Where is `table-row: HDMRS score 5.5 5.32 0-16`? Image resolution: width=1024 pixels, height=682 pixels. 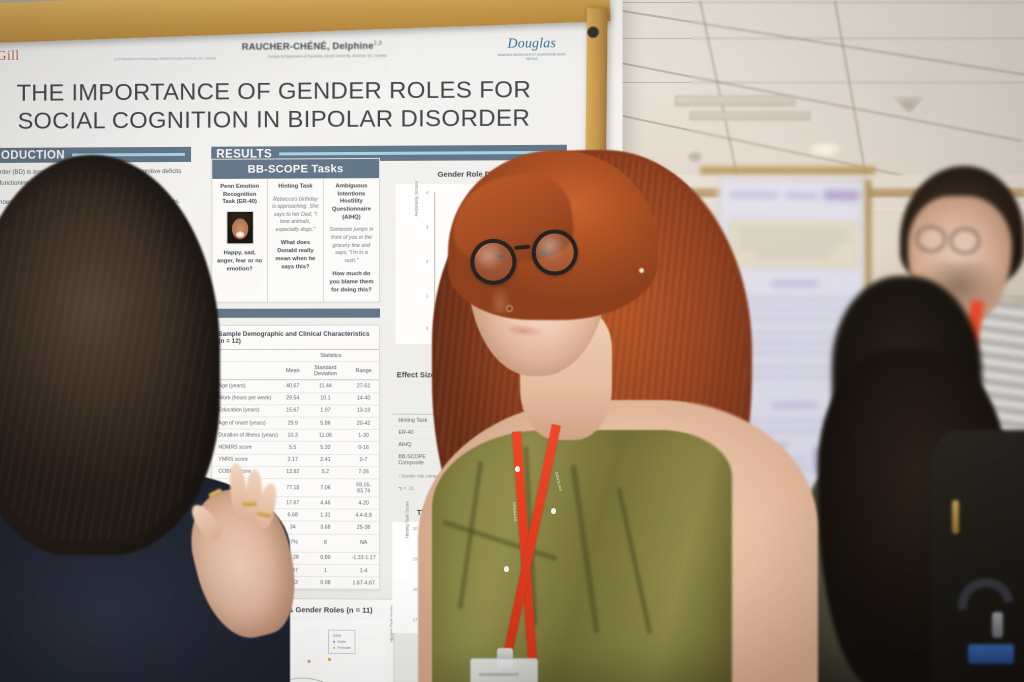
table-row: HDMRS score 5.5 5.32 0-16 is located at coordinates (295, 448).